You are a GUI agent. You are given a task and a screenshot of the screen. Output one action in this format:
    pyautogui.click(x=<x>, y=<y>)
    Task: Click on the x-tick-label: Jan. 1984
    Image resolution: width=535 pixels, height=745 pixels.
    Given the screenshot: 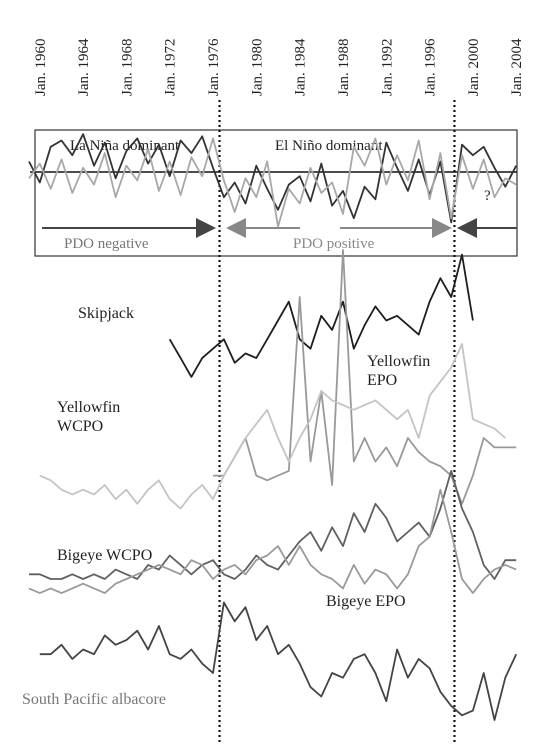 What is the action you would take?
    pyautogui.click(x=301, y=67)
    